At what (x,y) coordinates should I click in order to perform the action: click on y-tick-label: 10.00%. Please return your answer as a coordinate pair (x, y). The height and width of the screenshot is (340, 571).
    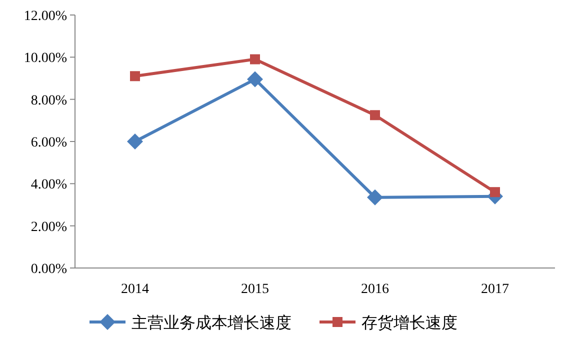
    Looking at the image, I should click on (46, 58).